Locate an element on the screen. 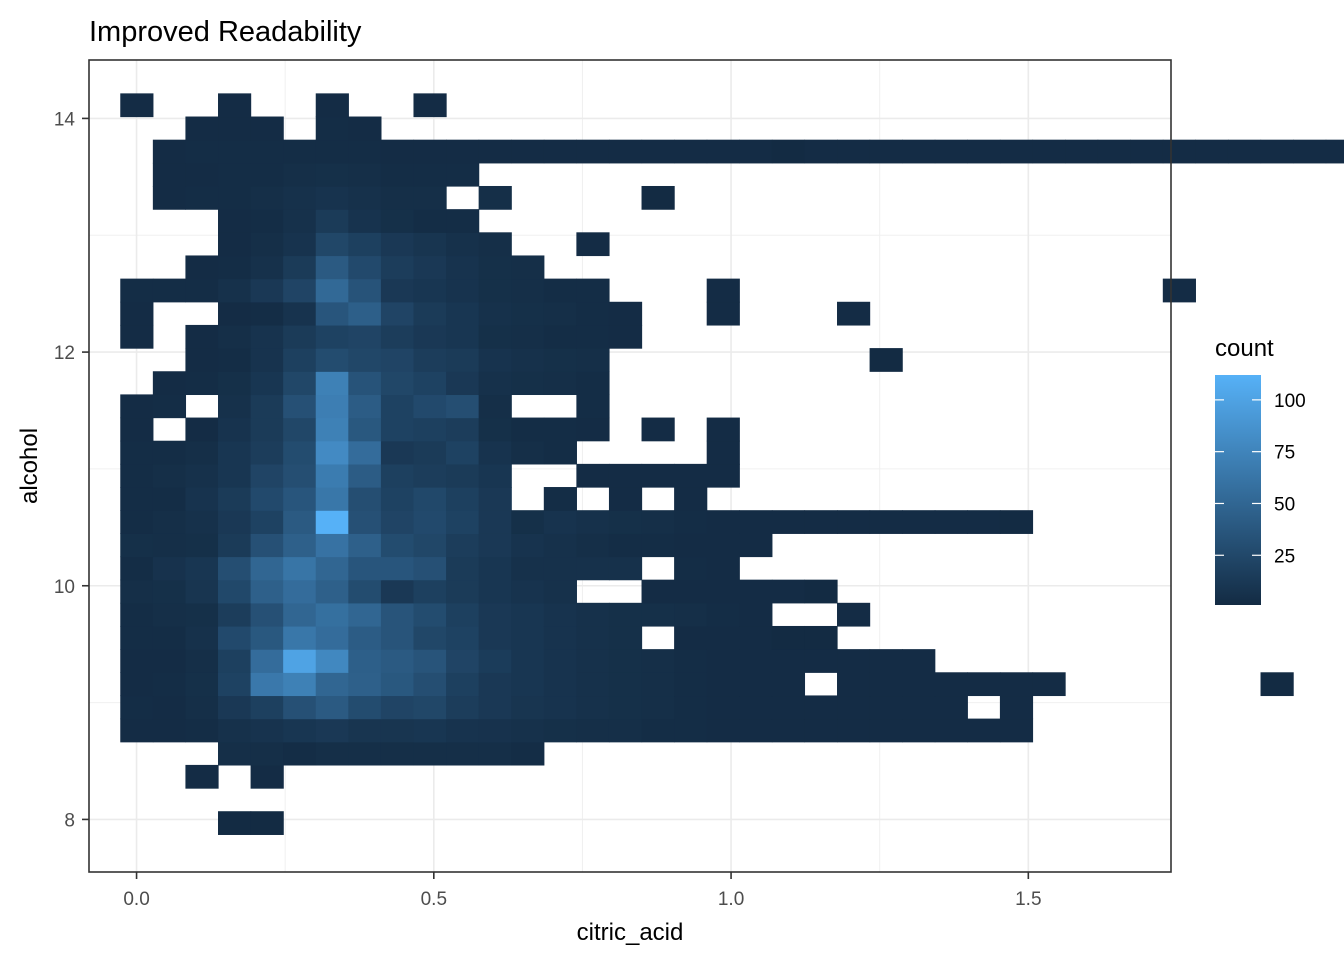 This screenshot has width=1344, height=960. legend: count 25 50 75 100 is located at coordinates (1260, 470).